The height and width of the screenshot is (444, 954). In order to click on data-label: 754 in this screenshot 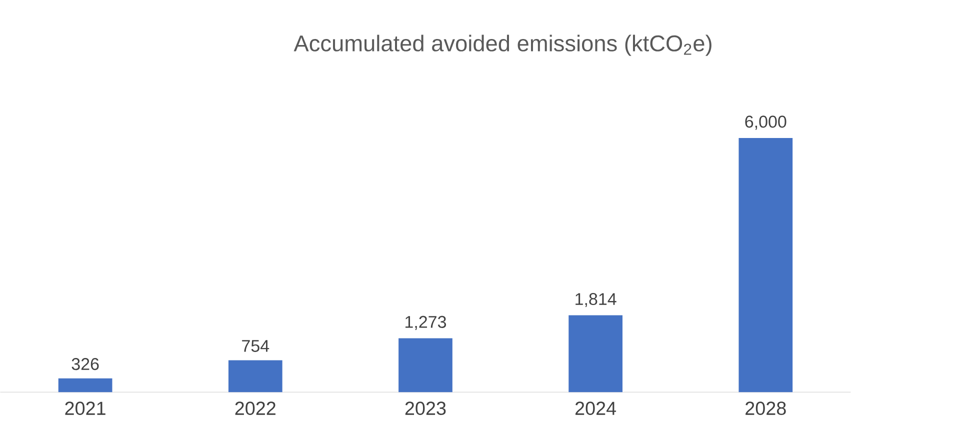, I will do `click(256, 346)`.